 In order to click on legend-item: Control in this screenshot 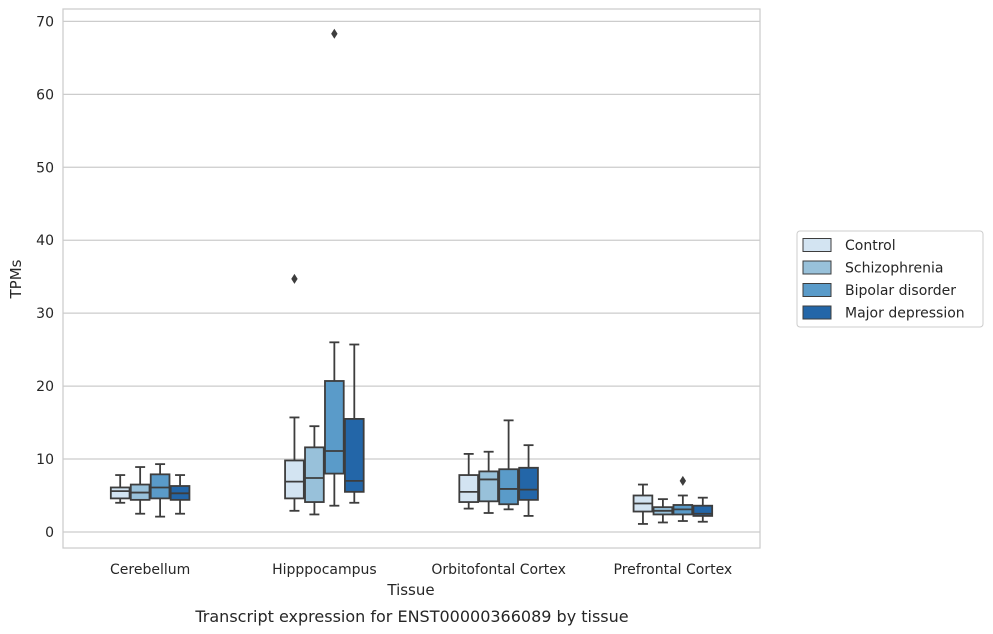, I will do `click(849, 246)`.